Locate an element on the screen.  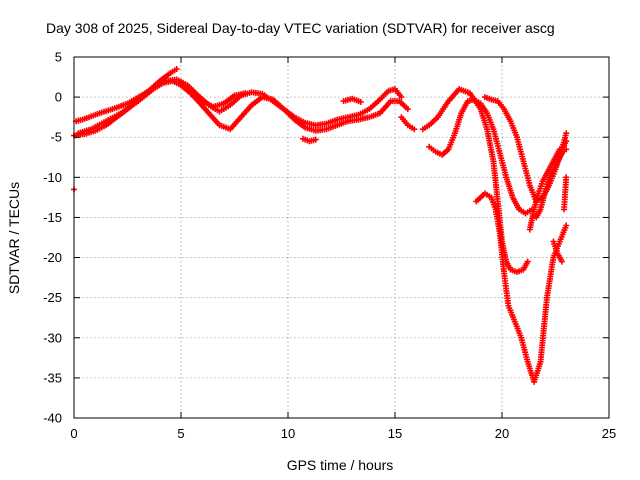
series-track-n is located at coordinates (565, 193).